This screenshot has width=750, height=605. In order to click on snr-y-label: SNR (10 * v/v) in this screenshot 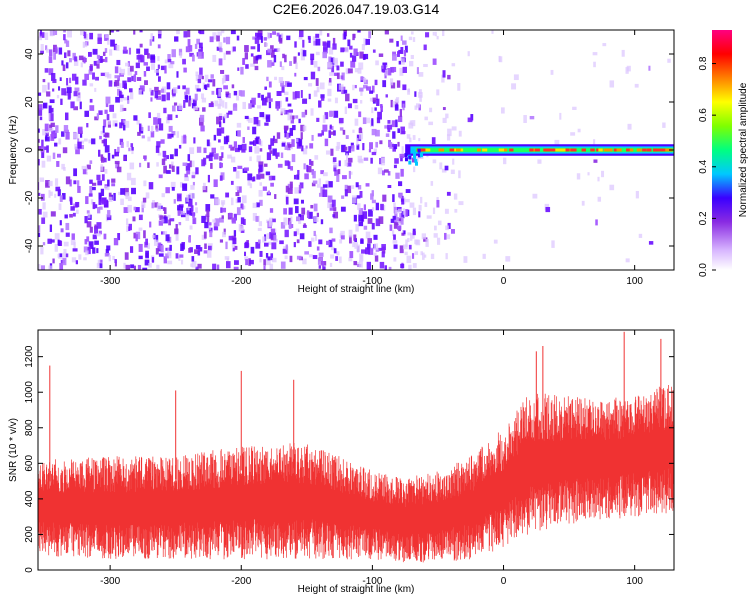, I will do `click(13, 450)`.